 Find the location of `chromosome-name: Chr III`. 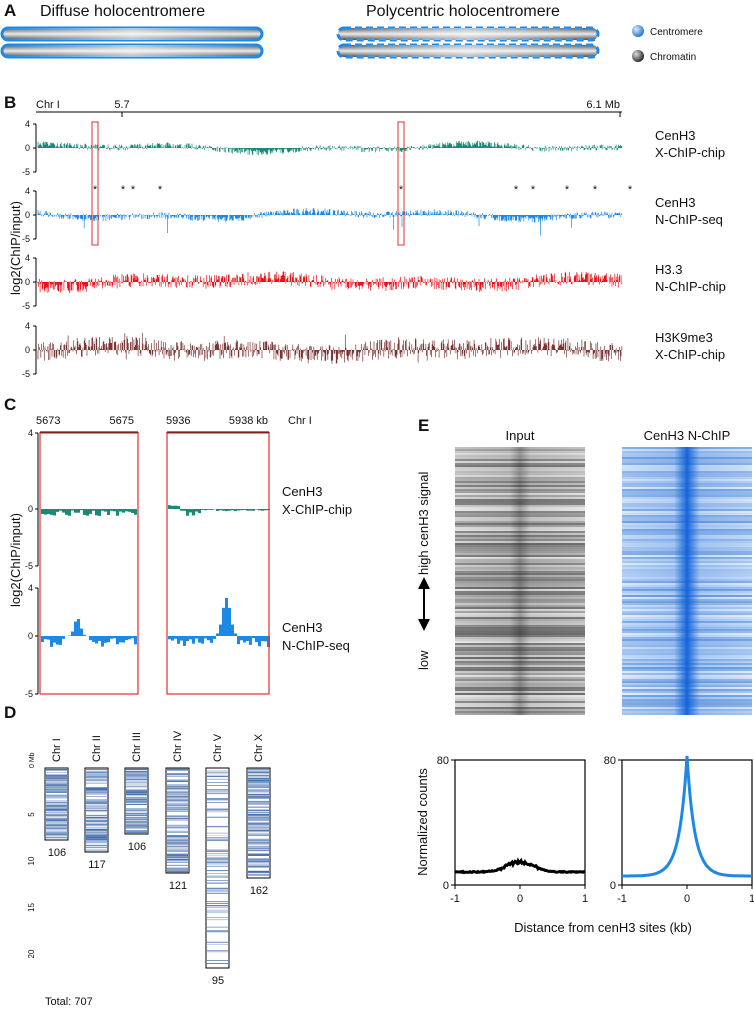

chromosome-name: Chr III is located at coordinates (137, 747).